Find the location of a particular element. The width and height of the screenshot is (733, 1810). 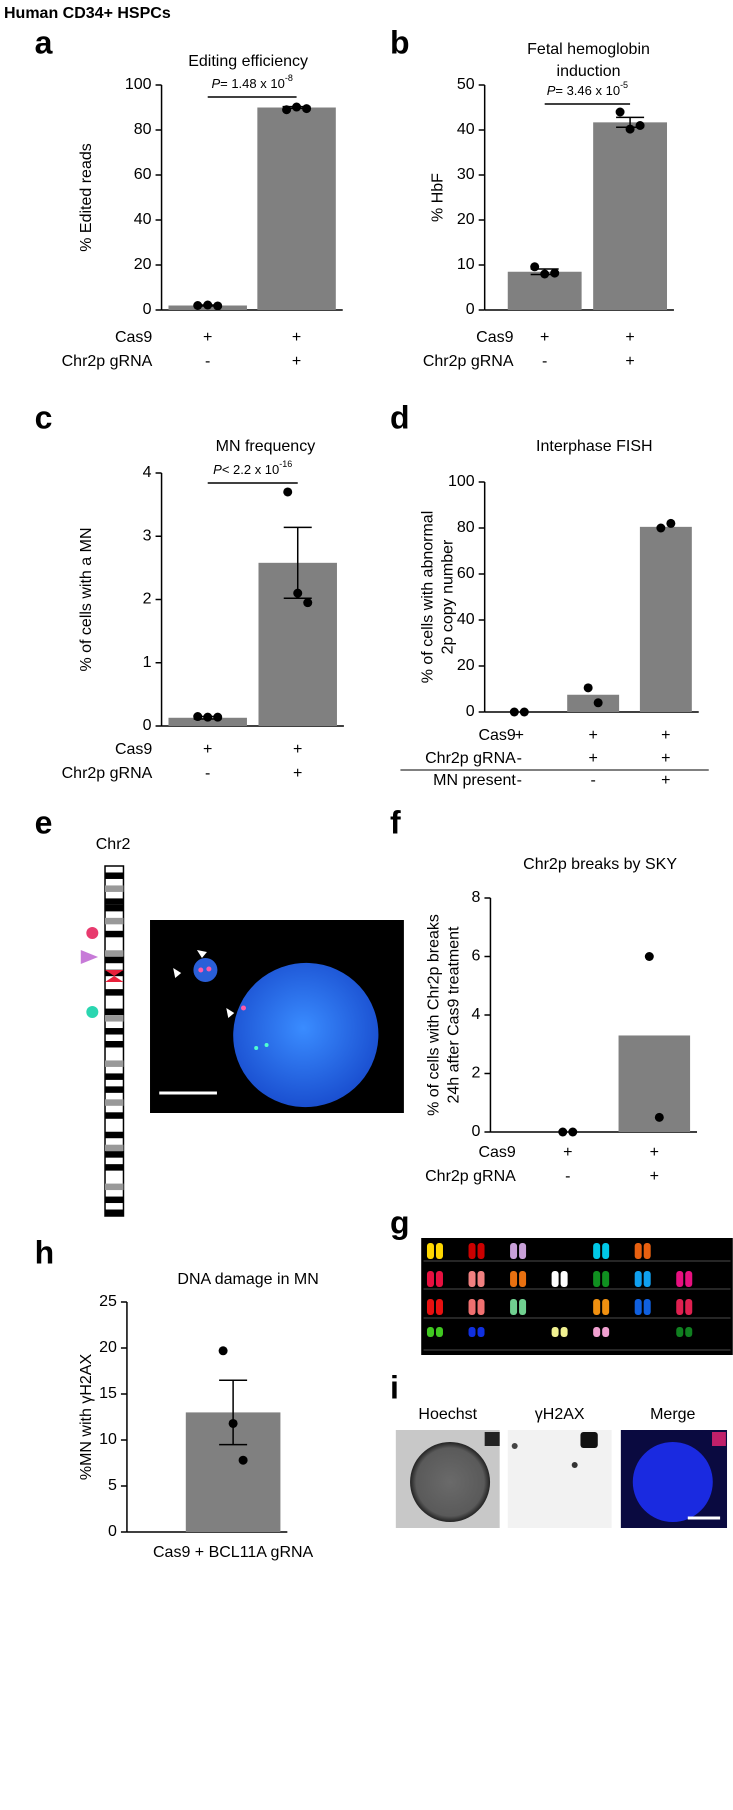

y-tick-label: 5 is located at coordinates (112, 1485).